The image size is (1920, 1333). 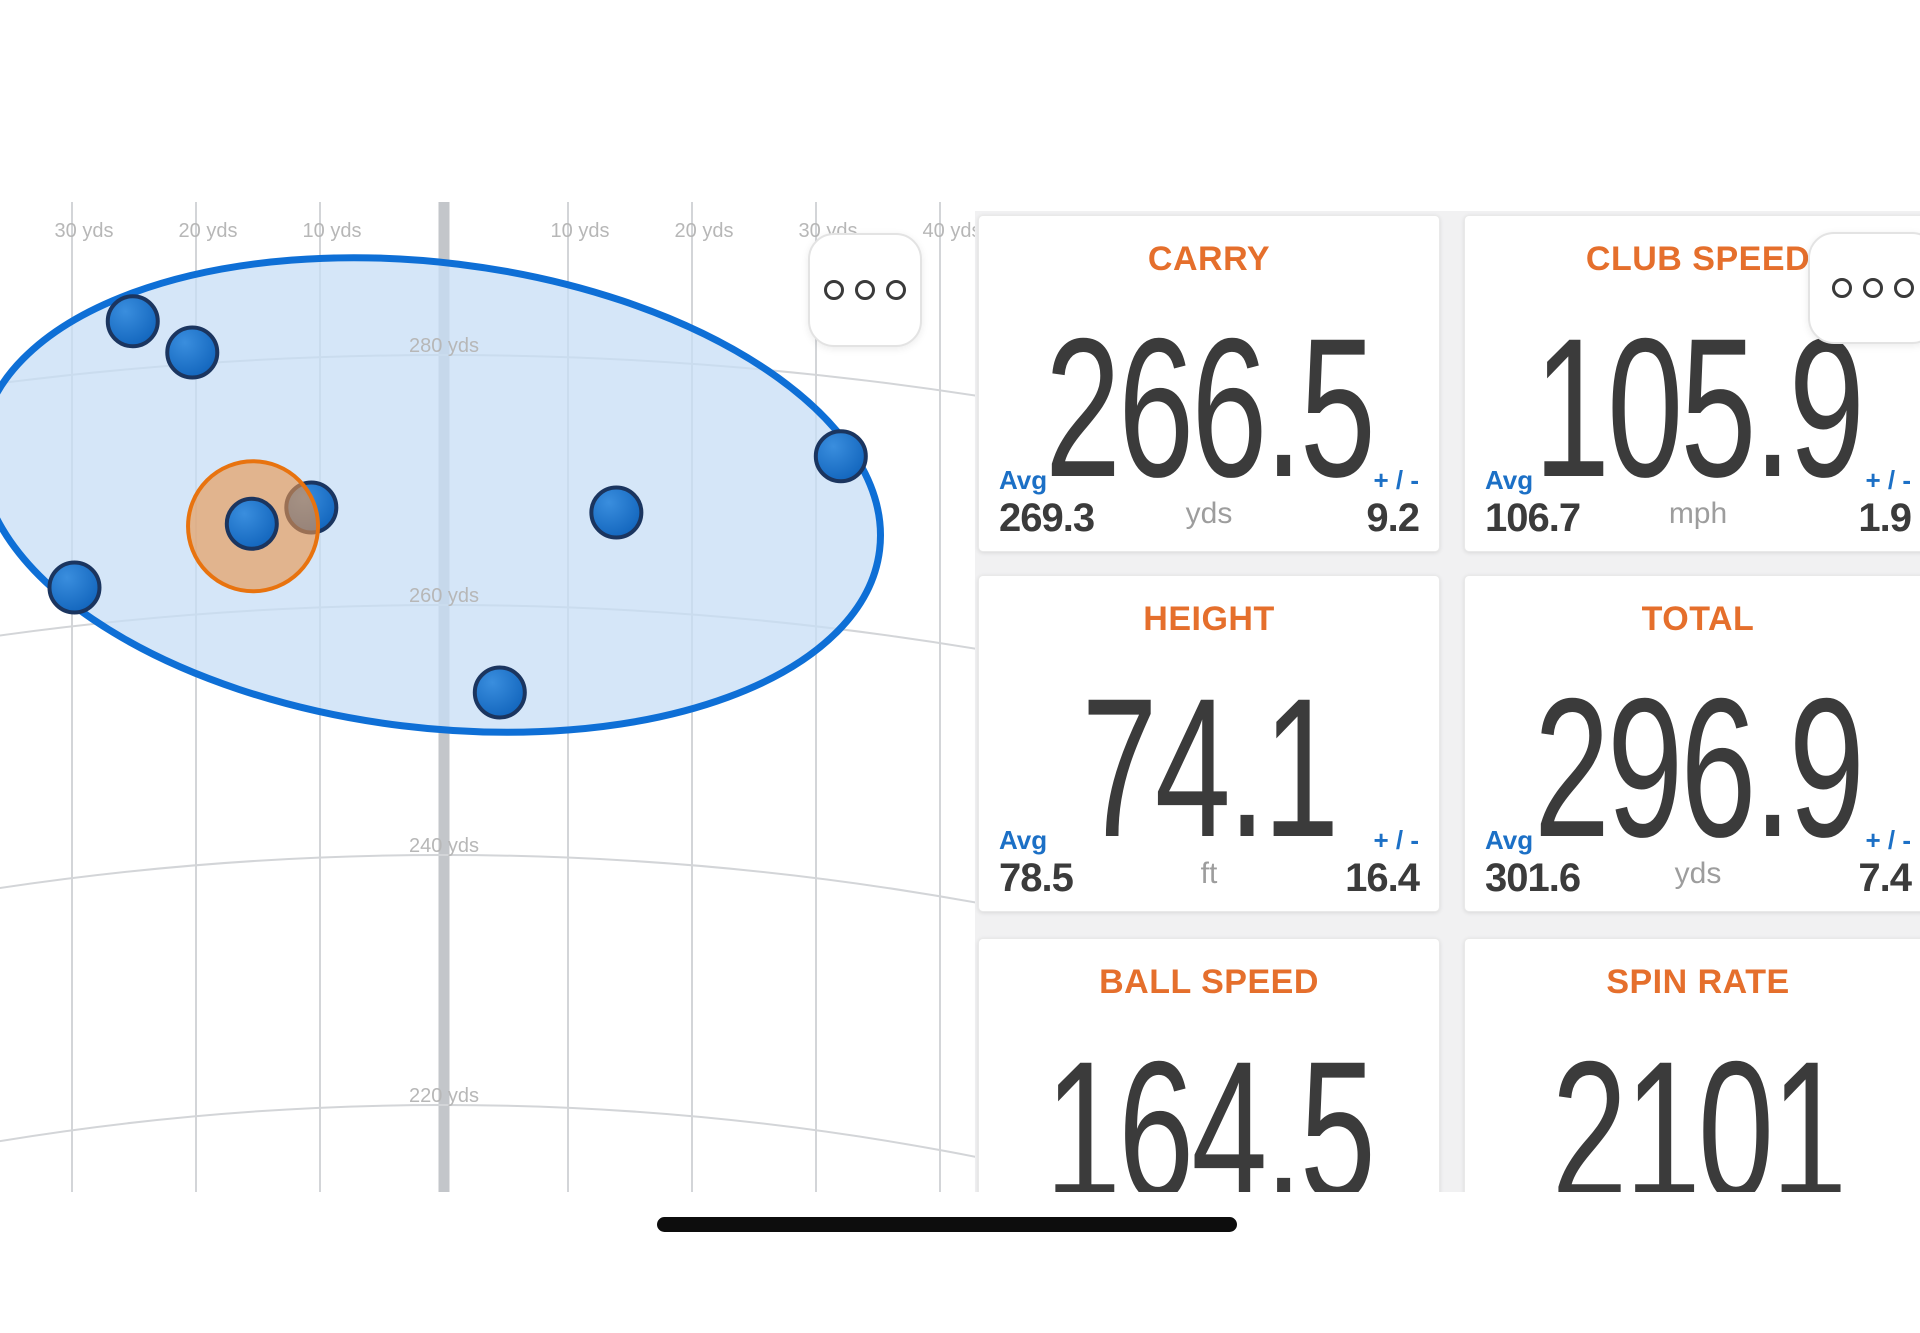 I want to click on card-value: 105.9, so click(x=1699, y=407).